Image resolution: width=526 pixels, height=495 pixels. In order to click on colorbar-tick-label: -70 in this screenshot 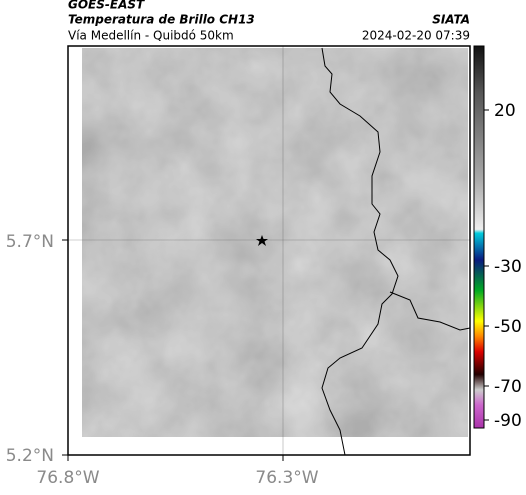, I will do `click(508, 387)`.